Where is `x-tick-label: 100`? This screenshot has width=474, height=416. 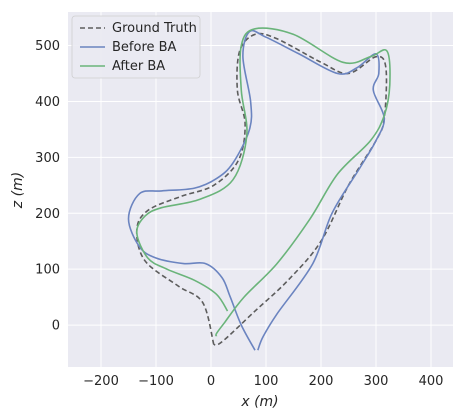
x-tick-label: 100 is located at coordinates (266, 381).